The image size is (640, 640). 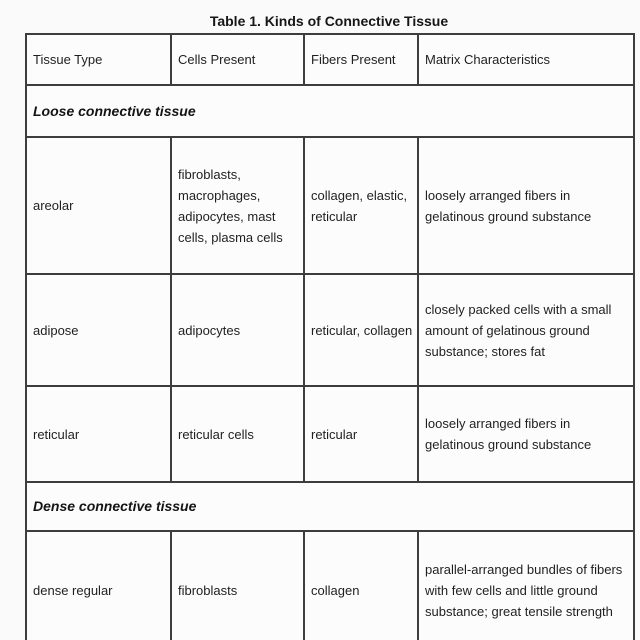 What do you see at coordinates (329, 21) in the screenshot?
I see `table-title: Table 1. Kinds of Connective Tissue` at bounding box center [329, 21].